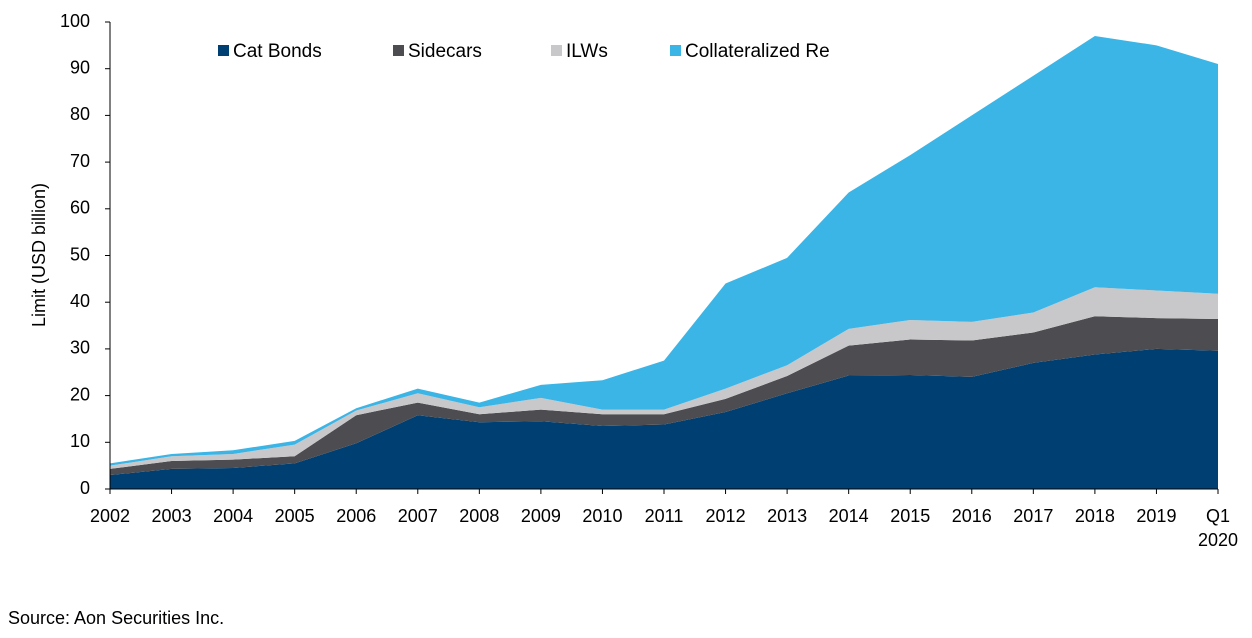 The height and width of the screenshot is (638, 1252). What do you see at coordinates (664, 516) in the screenshot?
I see `x-tick-label: 2011` at bounding box center [664, 516].